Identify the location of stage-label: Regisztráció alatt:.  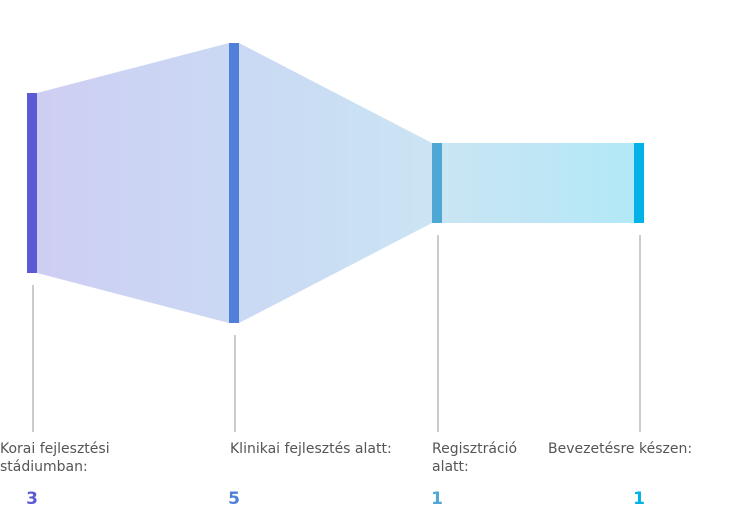
(475, 458).